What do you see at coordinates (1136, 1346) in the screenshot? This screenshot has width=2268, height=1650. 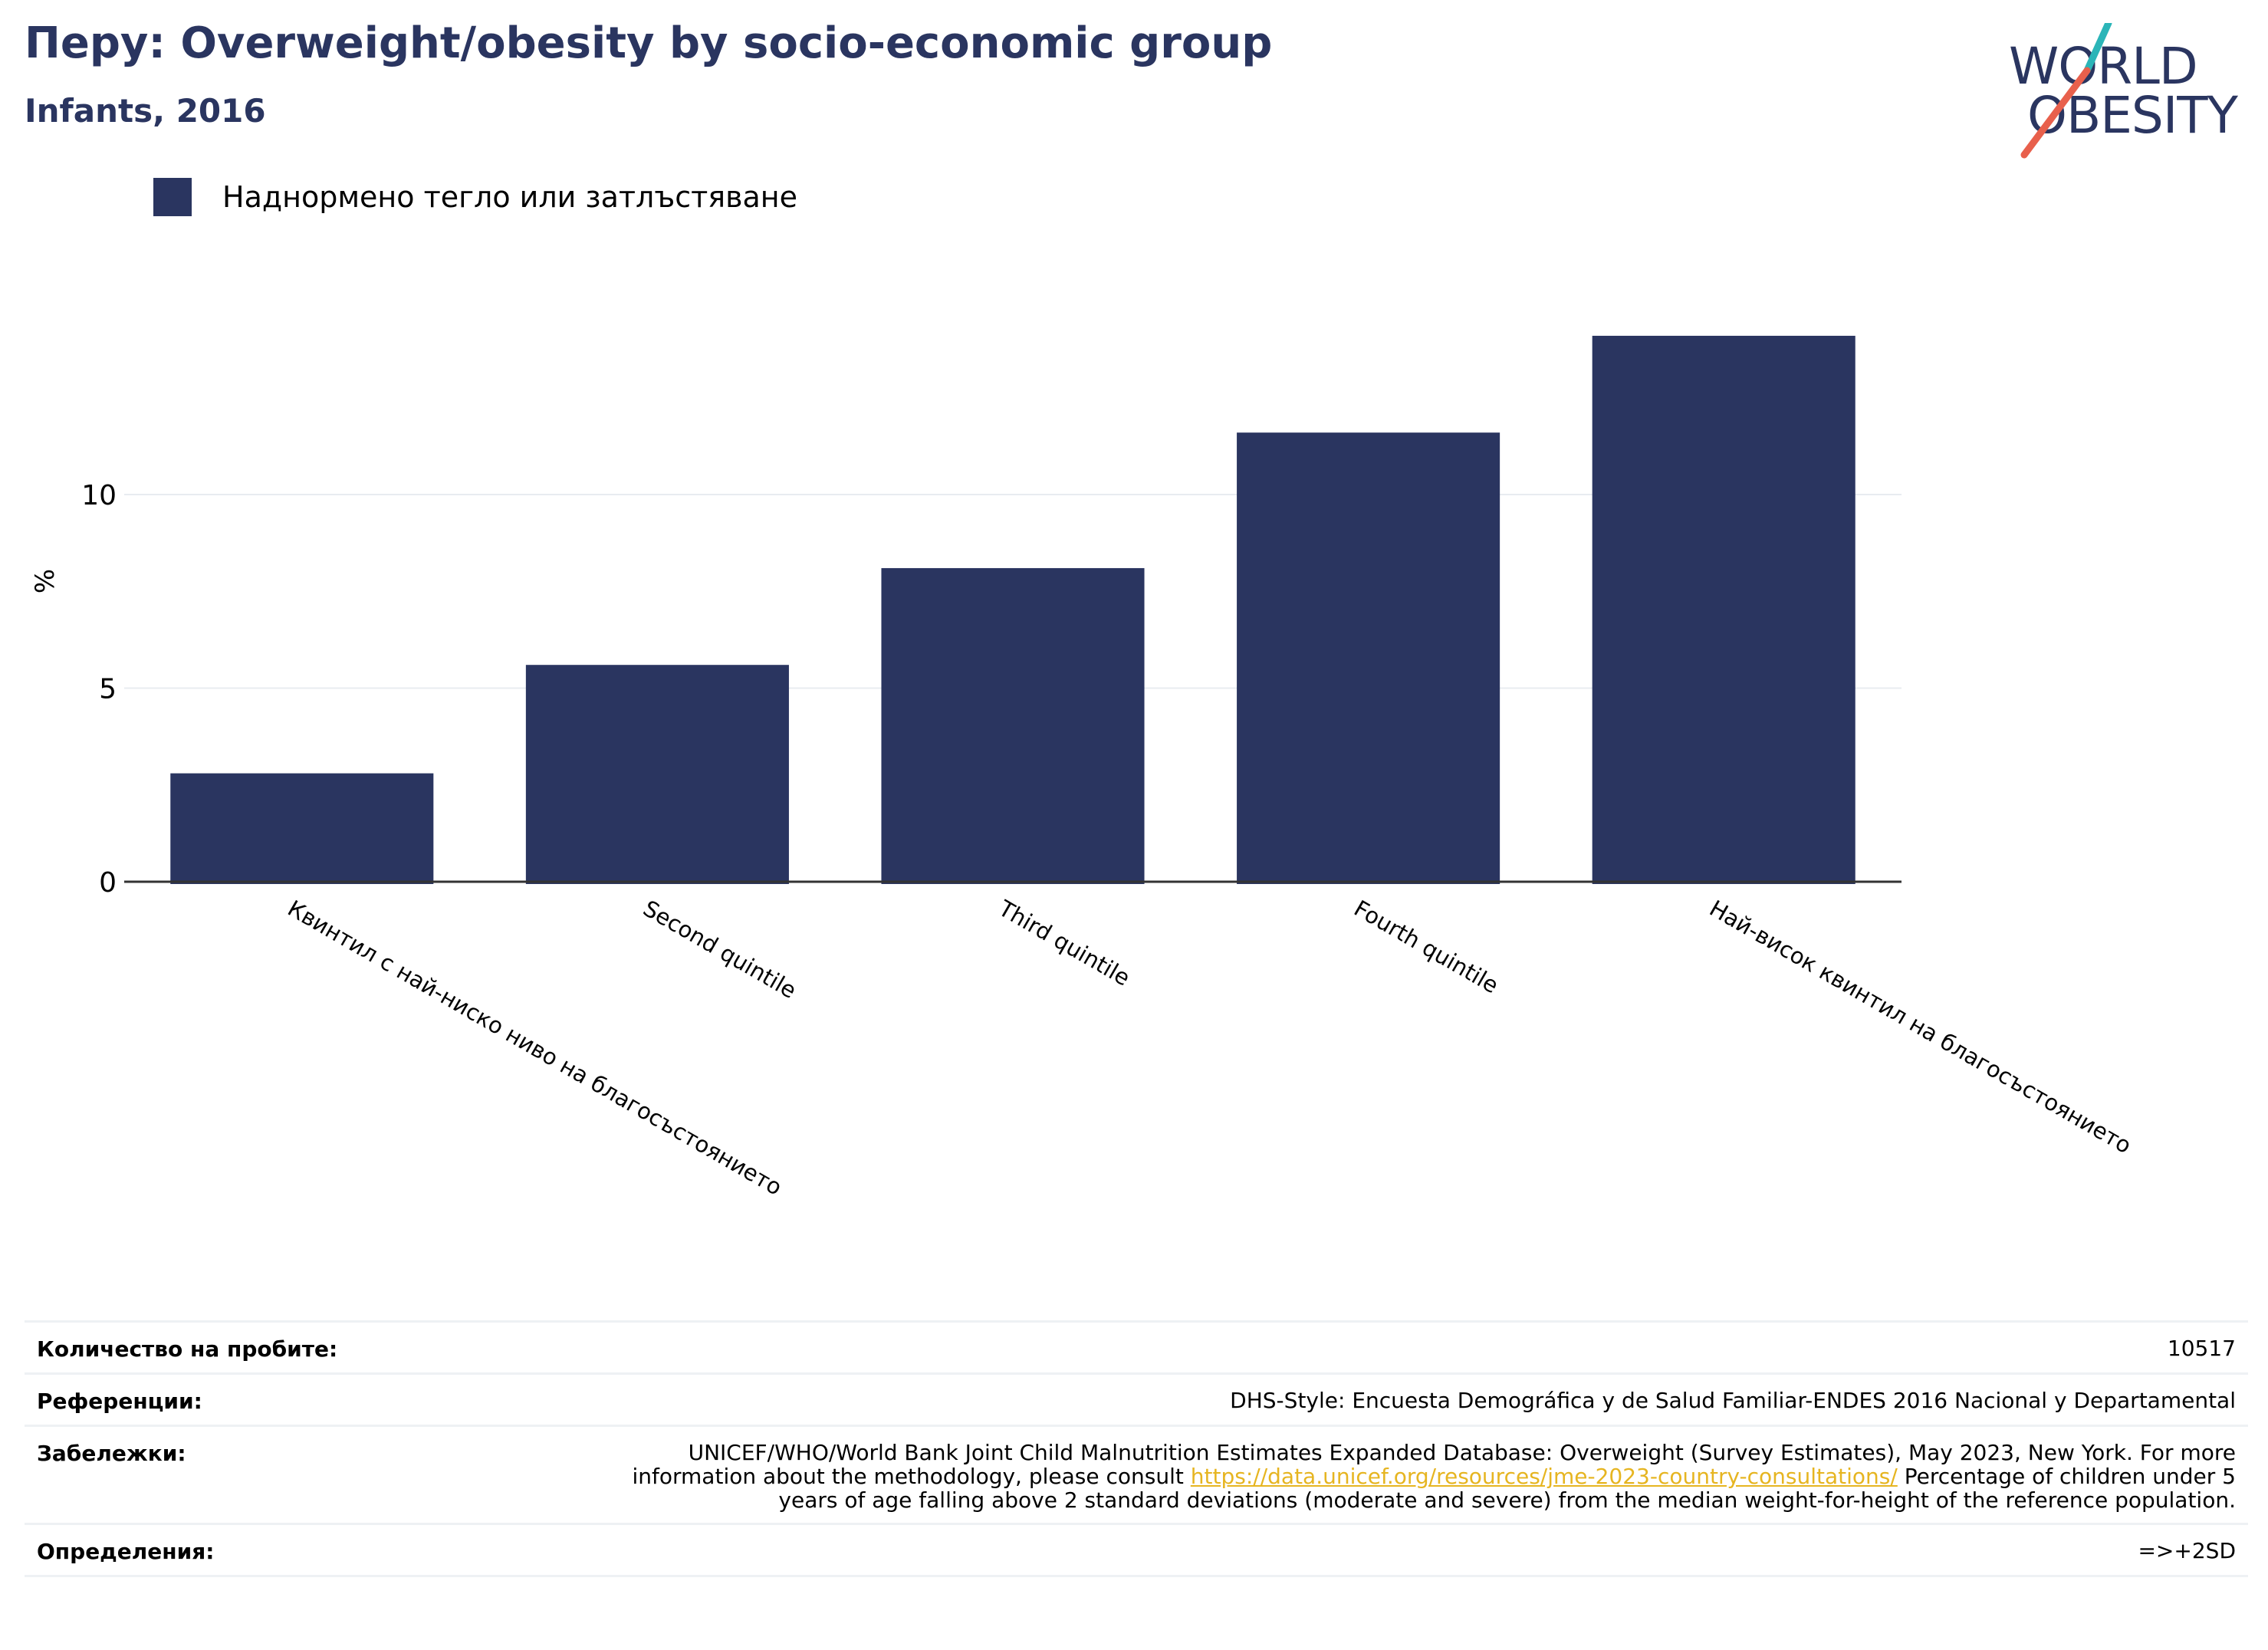 I see `footer-row-sample-size: Количество на пробите: 10517` at bounding box center [1136, 1346].